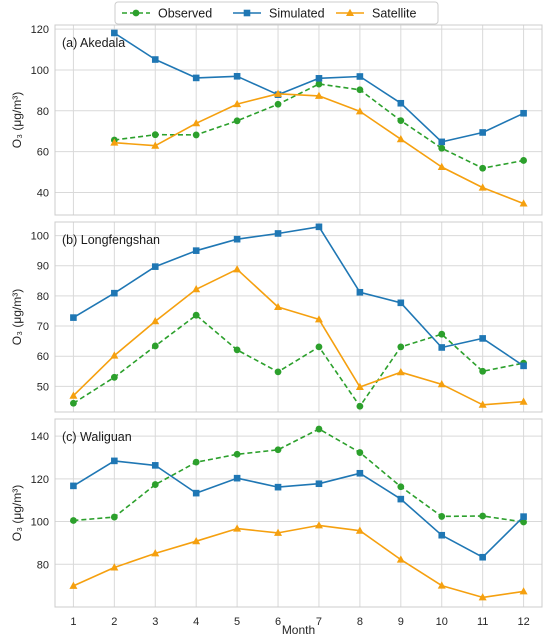  I want to click on x-tick-label: 5, so click(237, 622).